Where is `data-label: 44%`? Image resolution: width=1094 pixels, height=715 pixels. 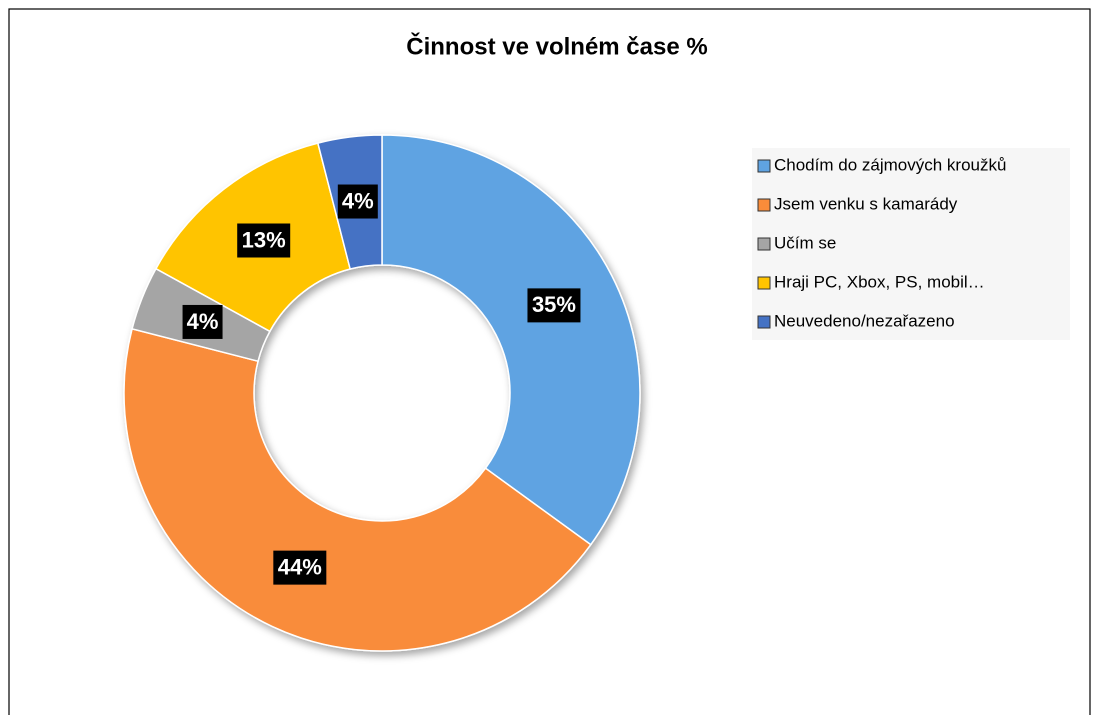
data-label: 44% is located at coordinates (300, 566).